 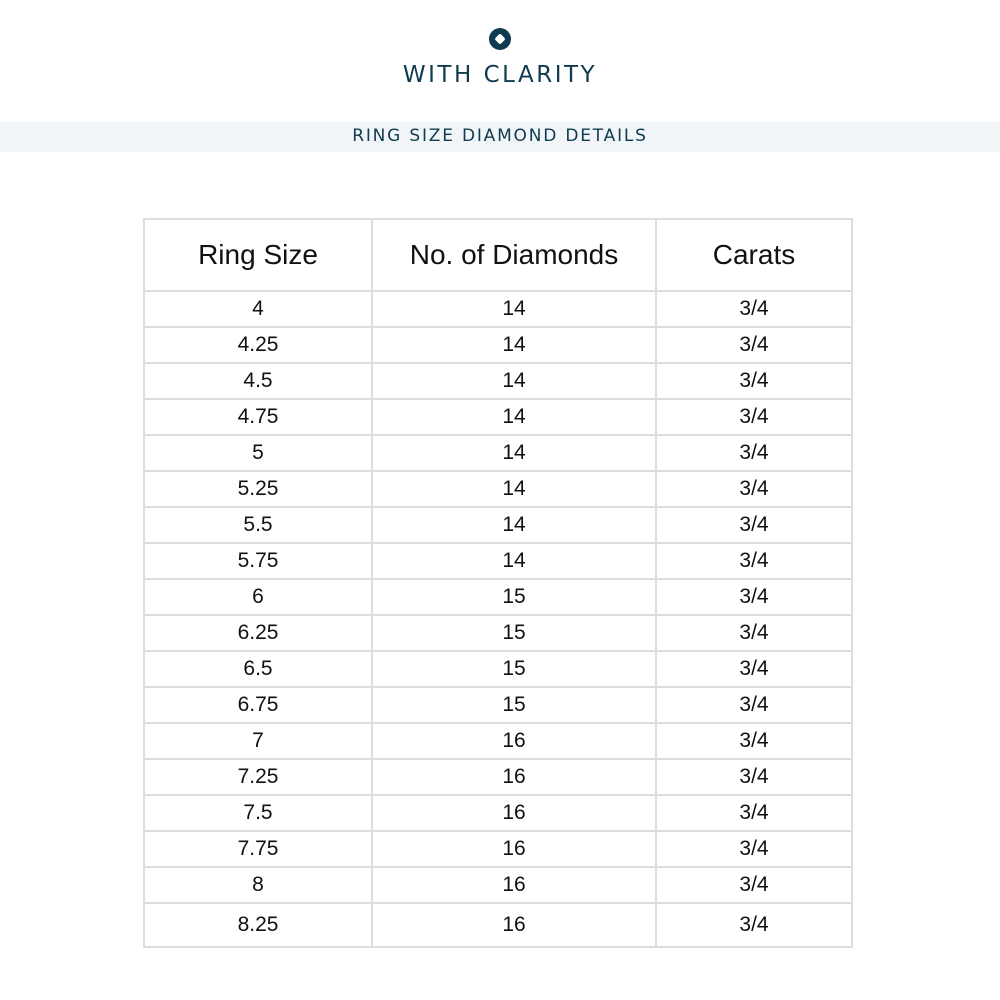 What do you see at coordinates (258, 885) in the screenshot?
I see `ring-size-cell: 8` at bounding box center [258, 885].